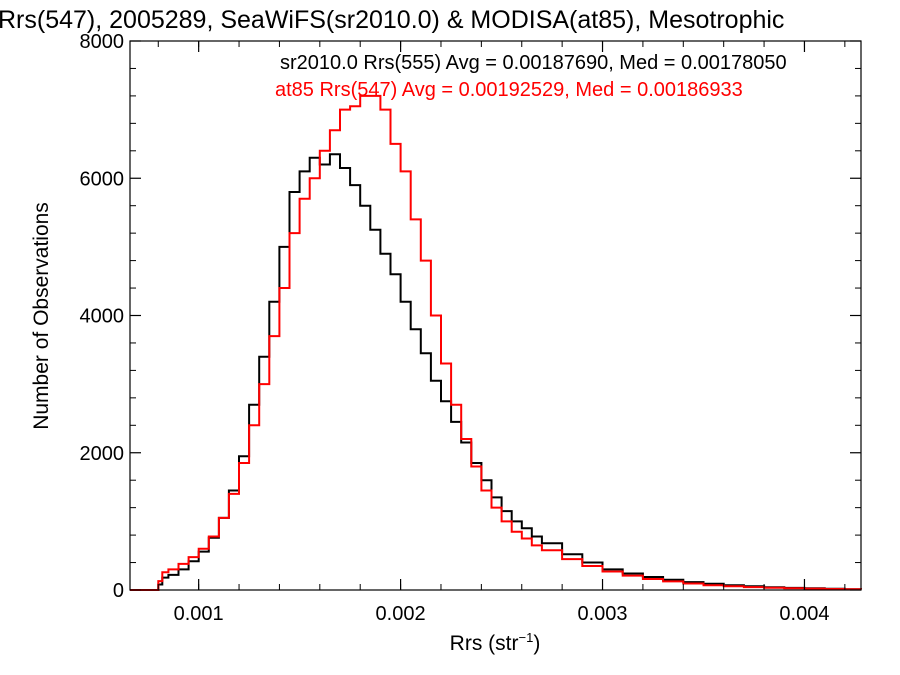 The height and width of the screenshot is (675, 900). What do you see at coordinates (102, 42) in the screenshot?
I see `y-tick-label: 8000` at bounding box center [102, 42].